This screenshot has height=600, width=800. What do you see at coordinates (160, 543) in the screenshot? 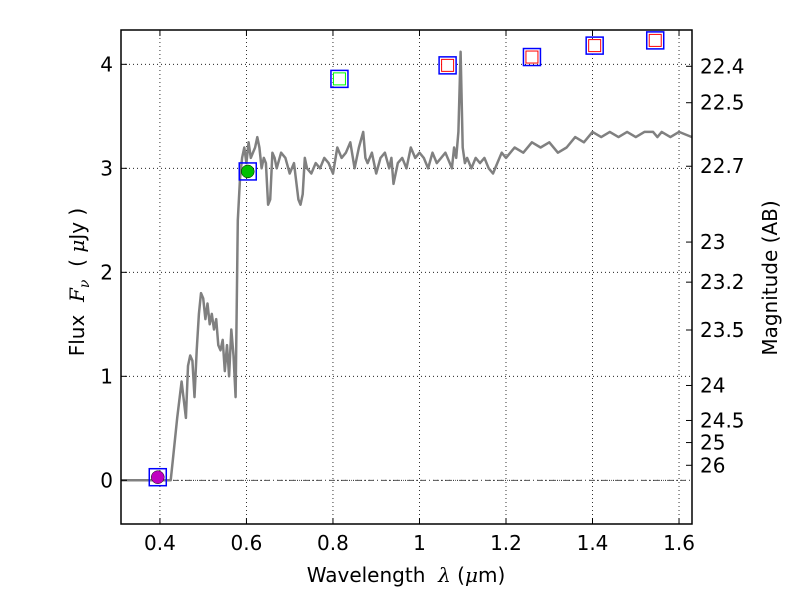
I see `x-tick-label: 0.4` at bounding box center [160, 543].